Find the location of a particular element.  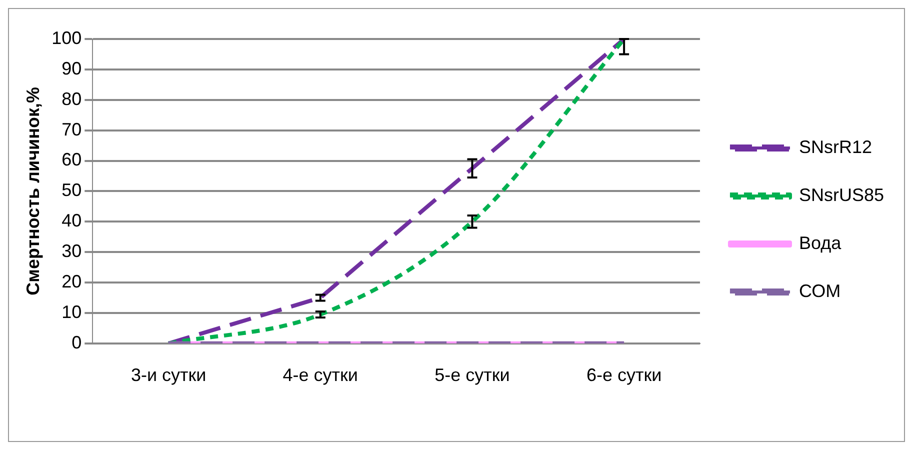

y-tick-label: 50 is located at coordinates (72, 190).